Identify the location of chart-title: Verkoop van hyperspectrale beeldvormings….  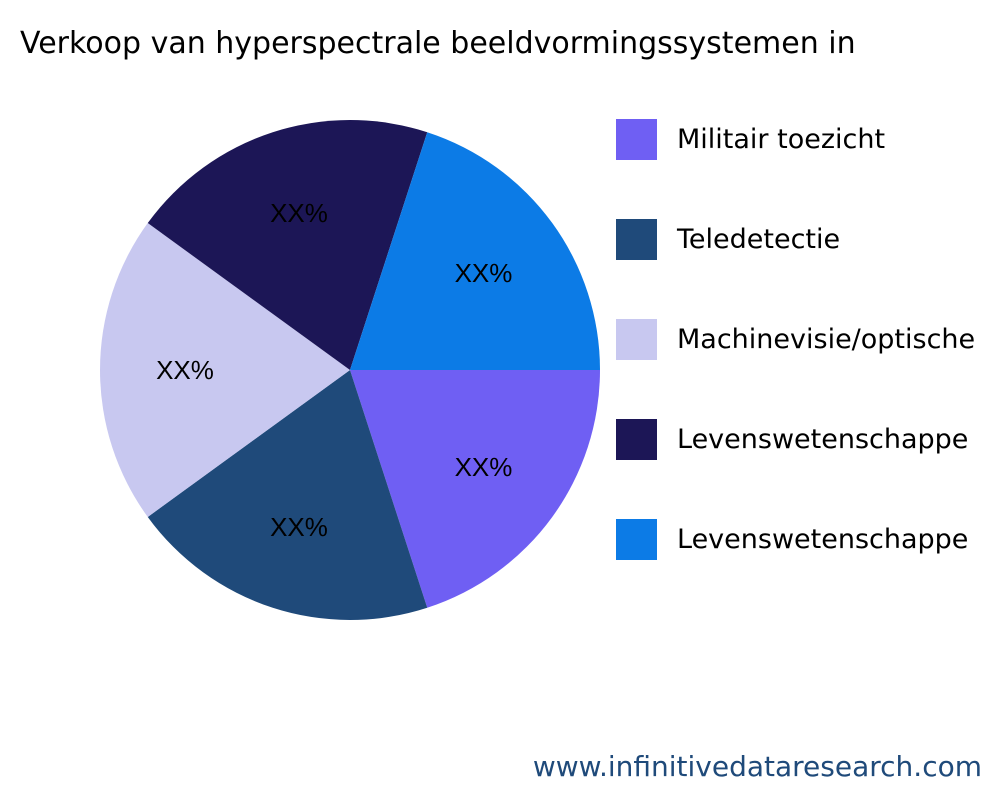
(438, 43).